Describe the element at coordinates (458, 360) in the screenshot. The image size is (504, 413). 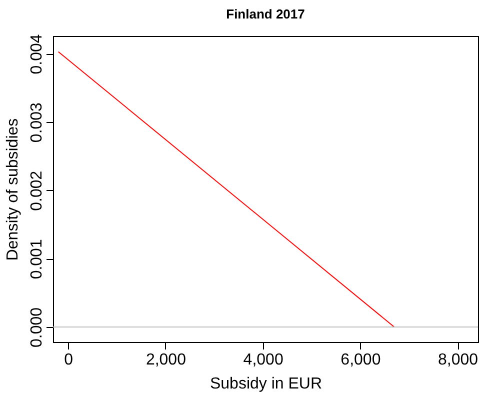
I see `x-tick-label: 8,000` at that location.